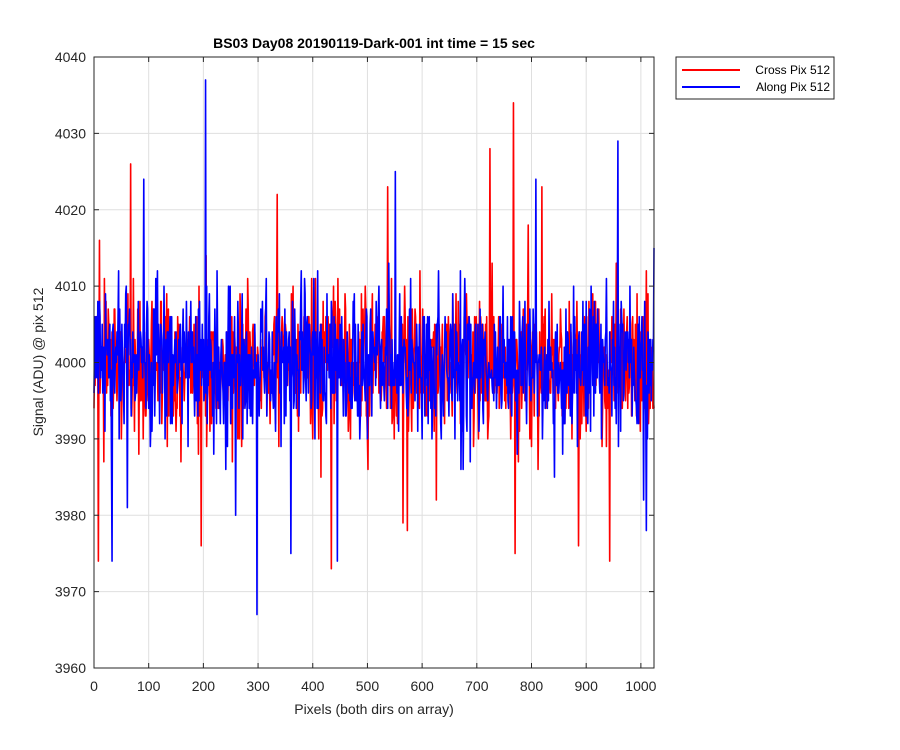 The image size is (900, 750). I want to click on y-tick-label: 4040, so click(70, 57).